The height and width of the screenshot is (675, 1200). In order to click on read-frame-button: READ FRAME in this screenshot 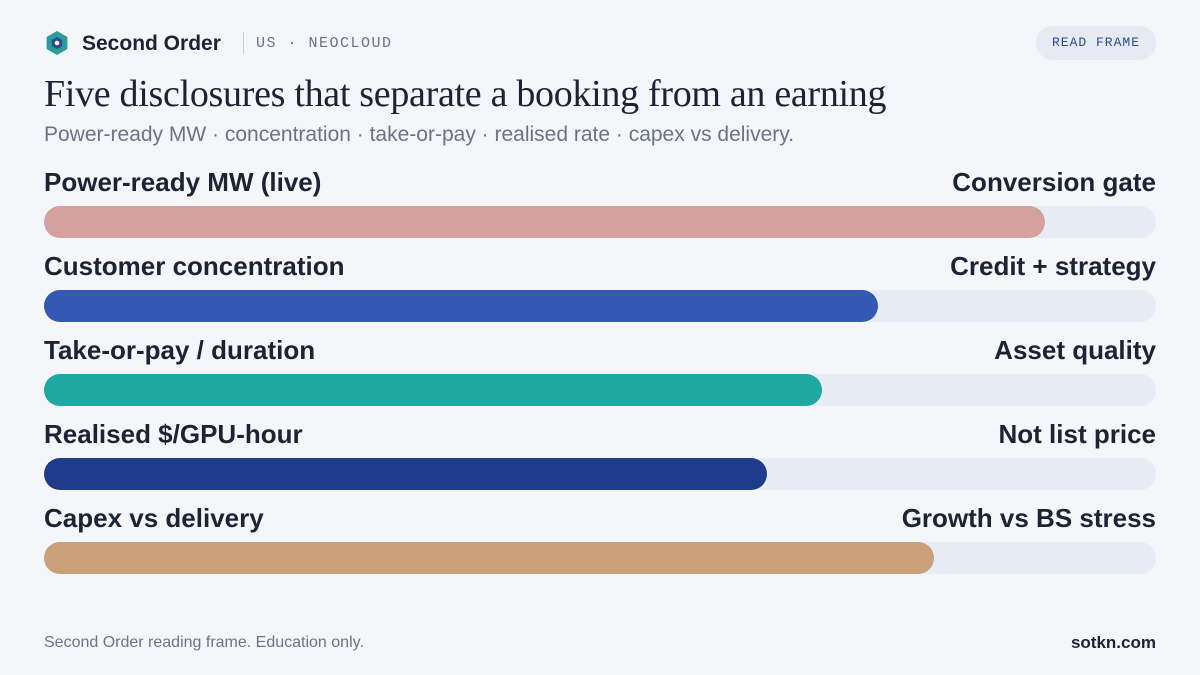, I will do `click(1095, 43)`.